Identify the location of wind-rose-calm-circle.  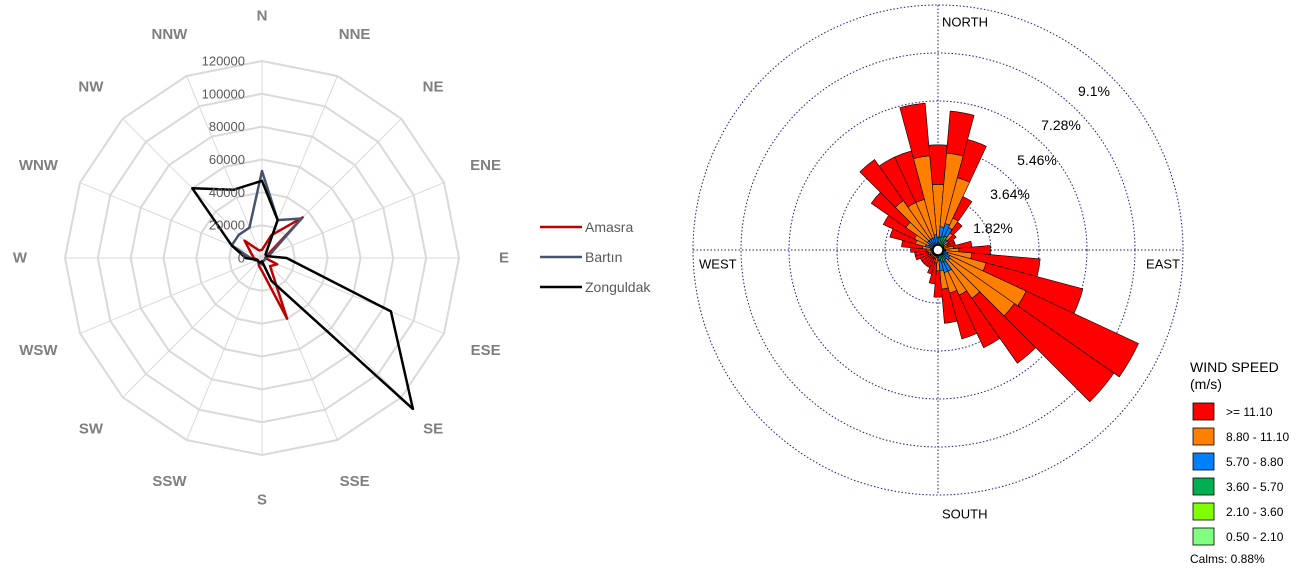
(938, 250).